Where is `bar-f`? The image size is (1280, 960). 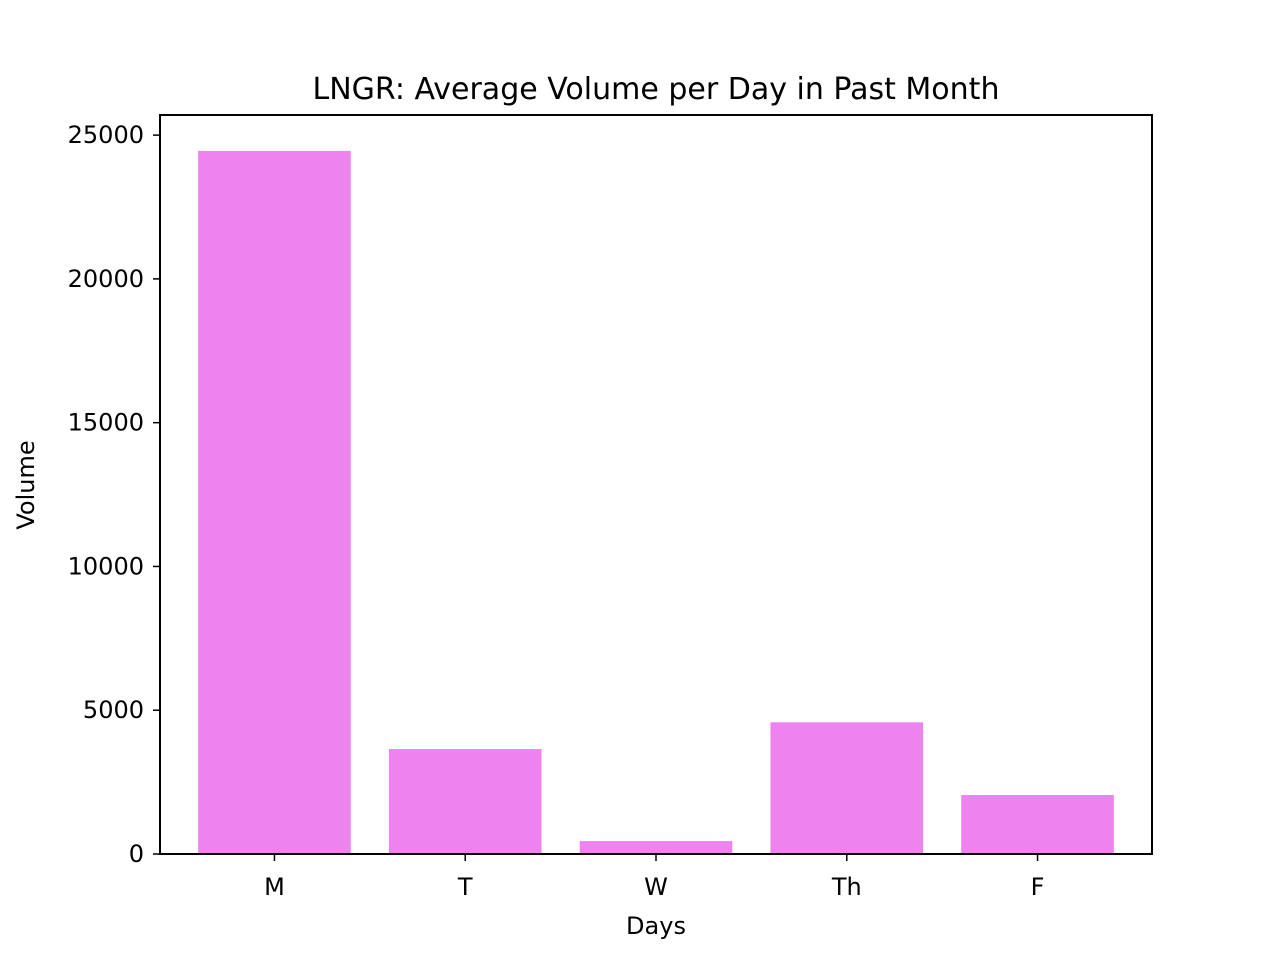 bar-f is located at coordinates (1037, 824).